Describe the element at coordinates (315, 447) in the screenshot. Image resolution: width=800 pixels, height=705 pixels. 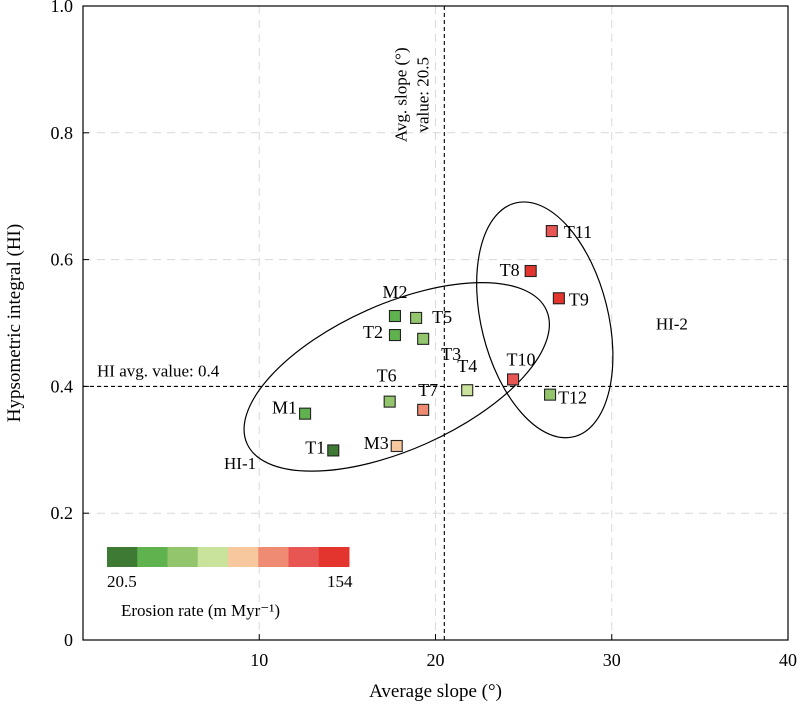
I see `point-label-t1: T1` at that location.